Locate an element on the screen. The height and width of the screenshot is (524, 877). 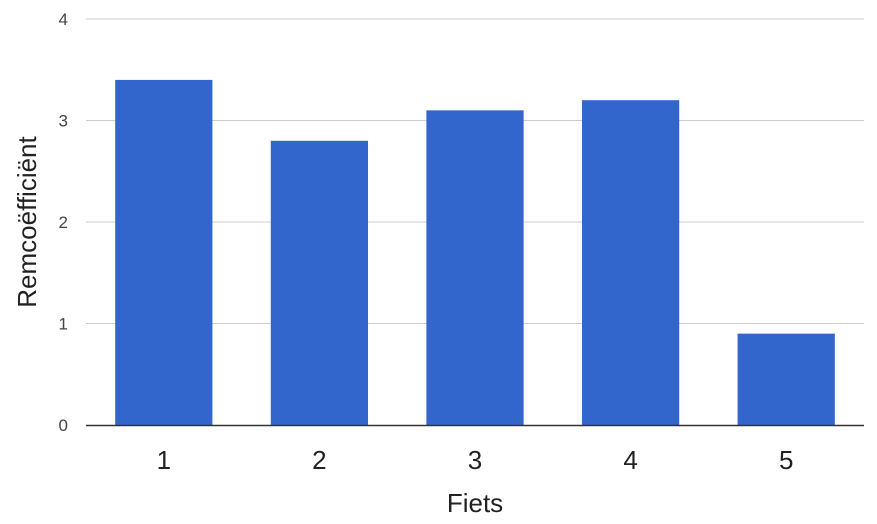
y-tick-label: 0 is located at coordinates (63, 425).